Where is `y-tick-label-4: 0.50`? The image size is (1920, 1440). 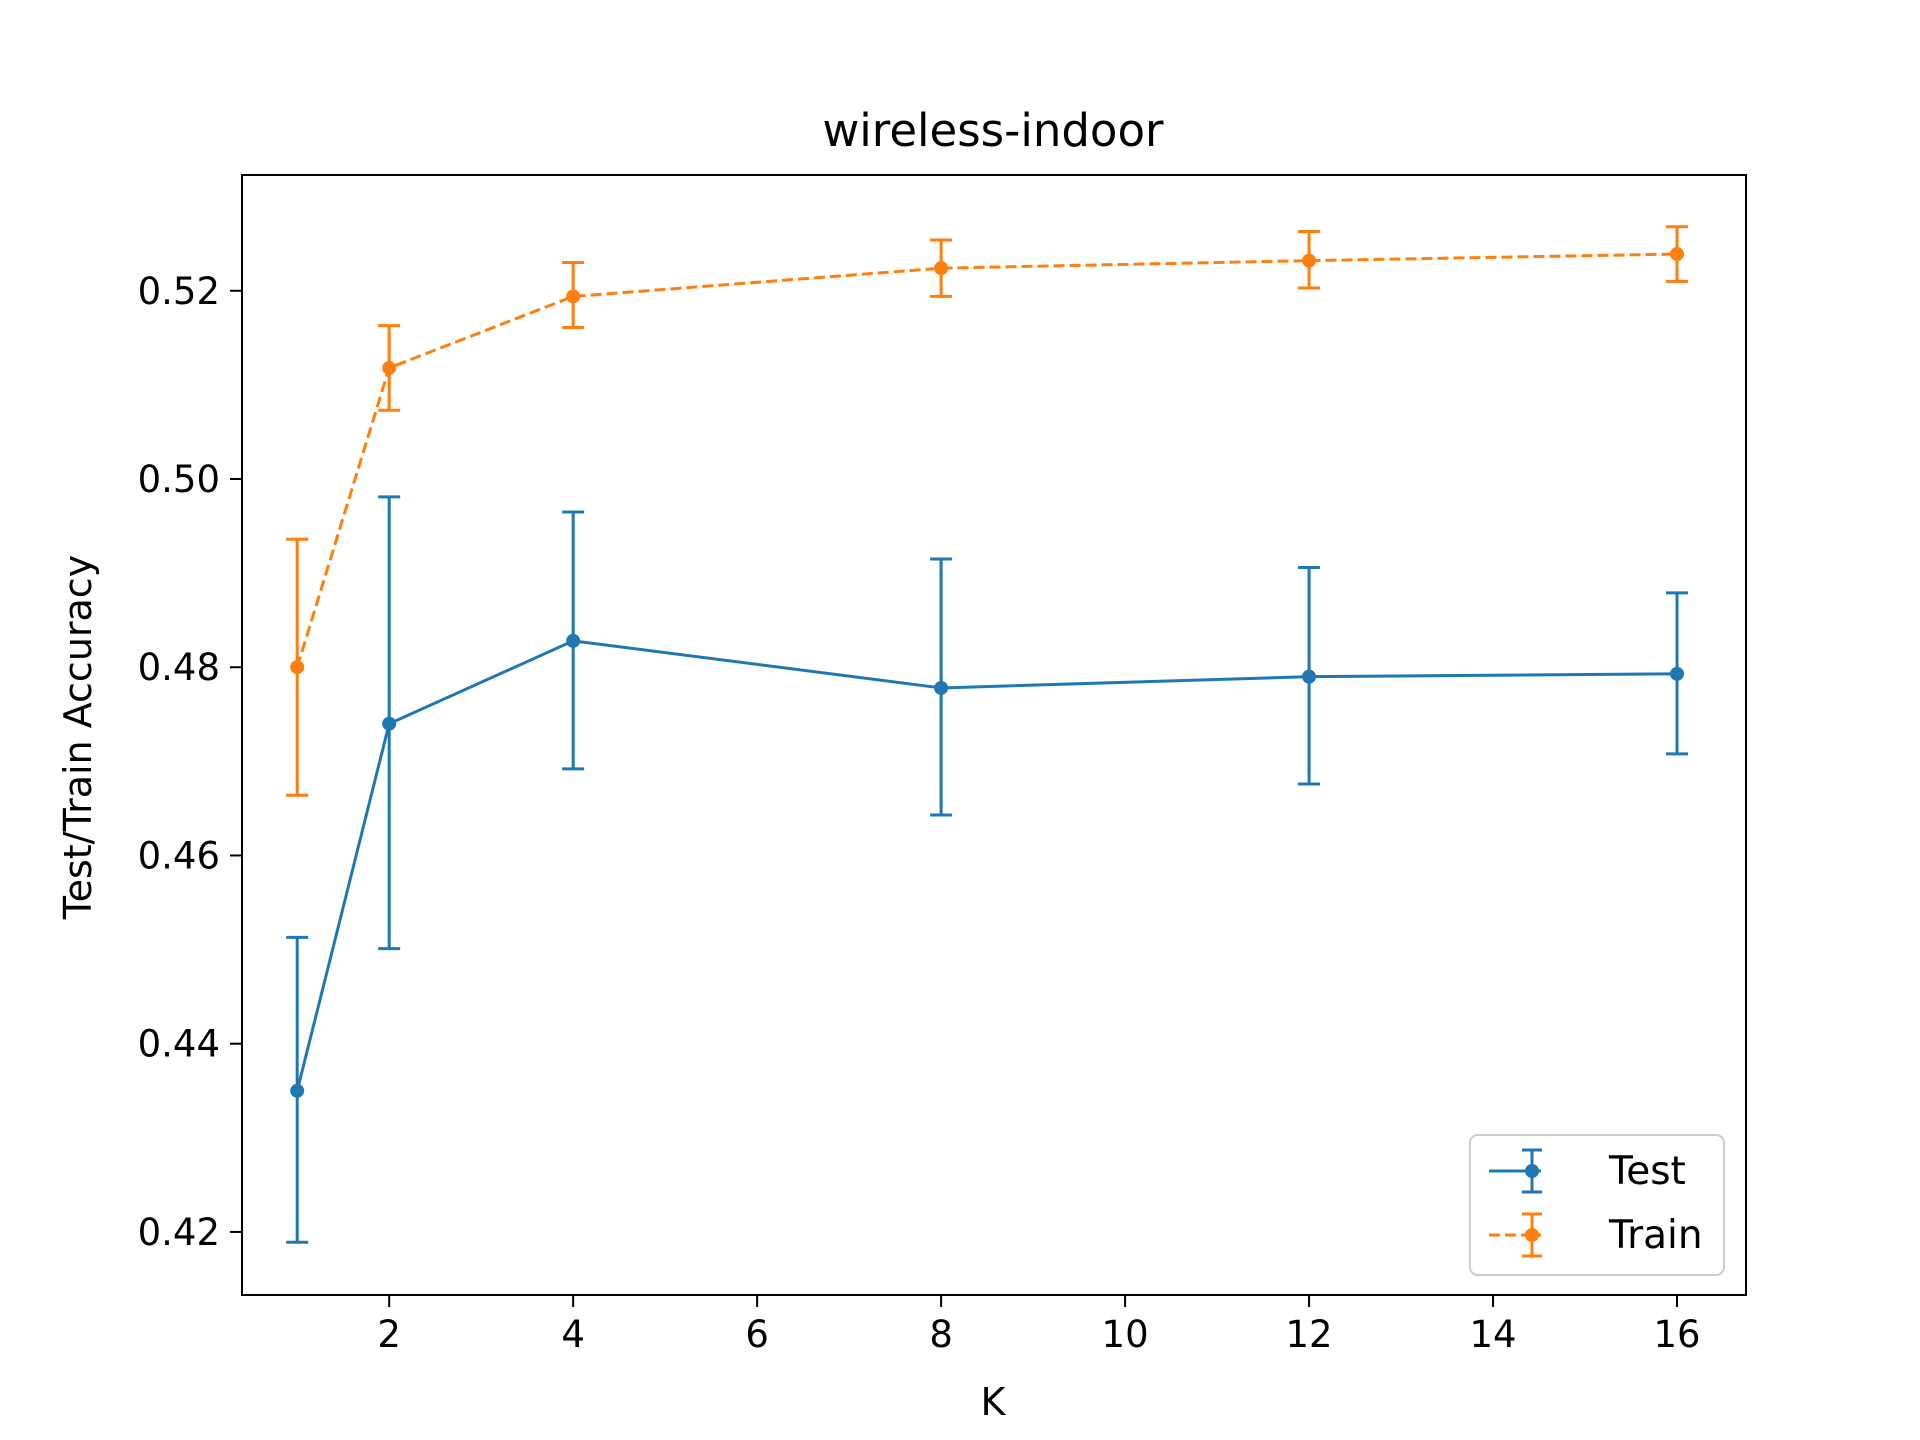
y-tick-label-4: 0.50 is located at coordinates (179, 479).